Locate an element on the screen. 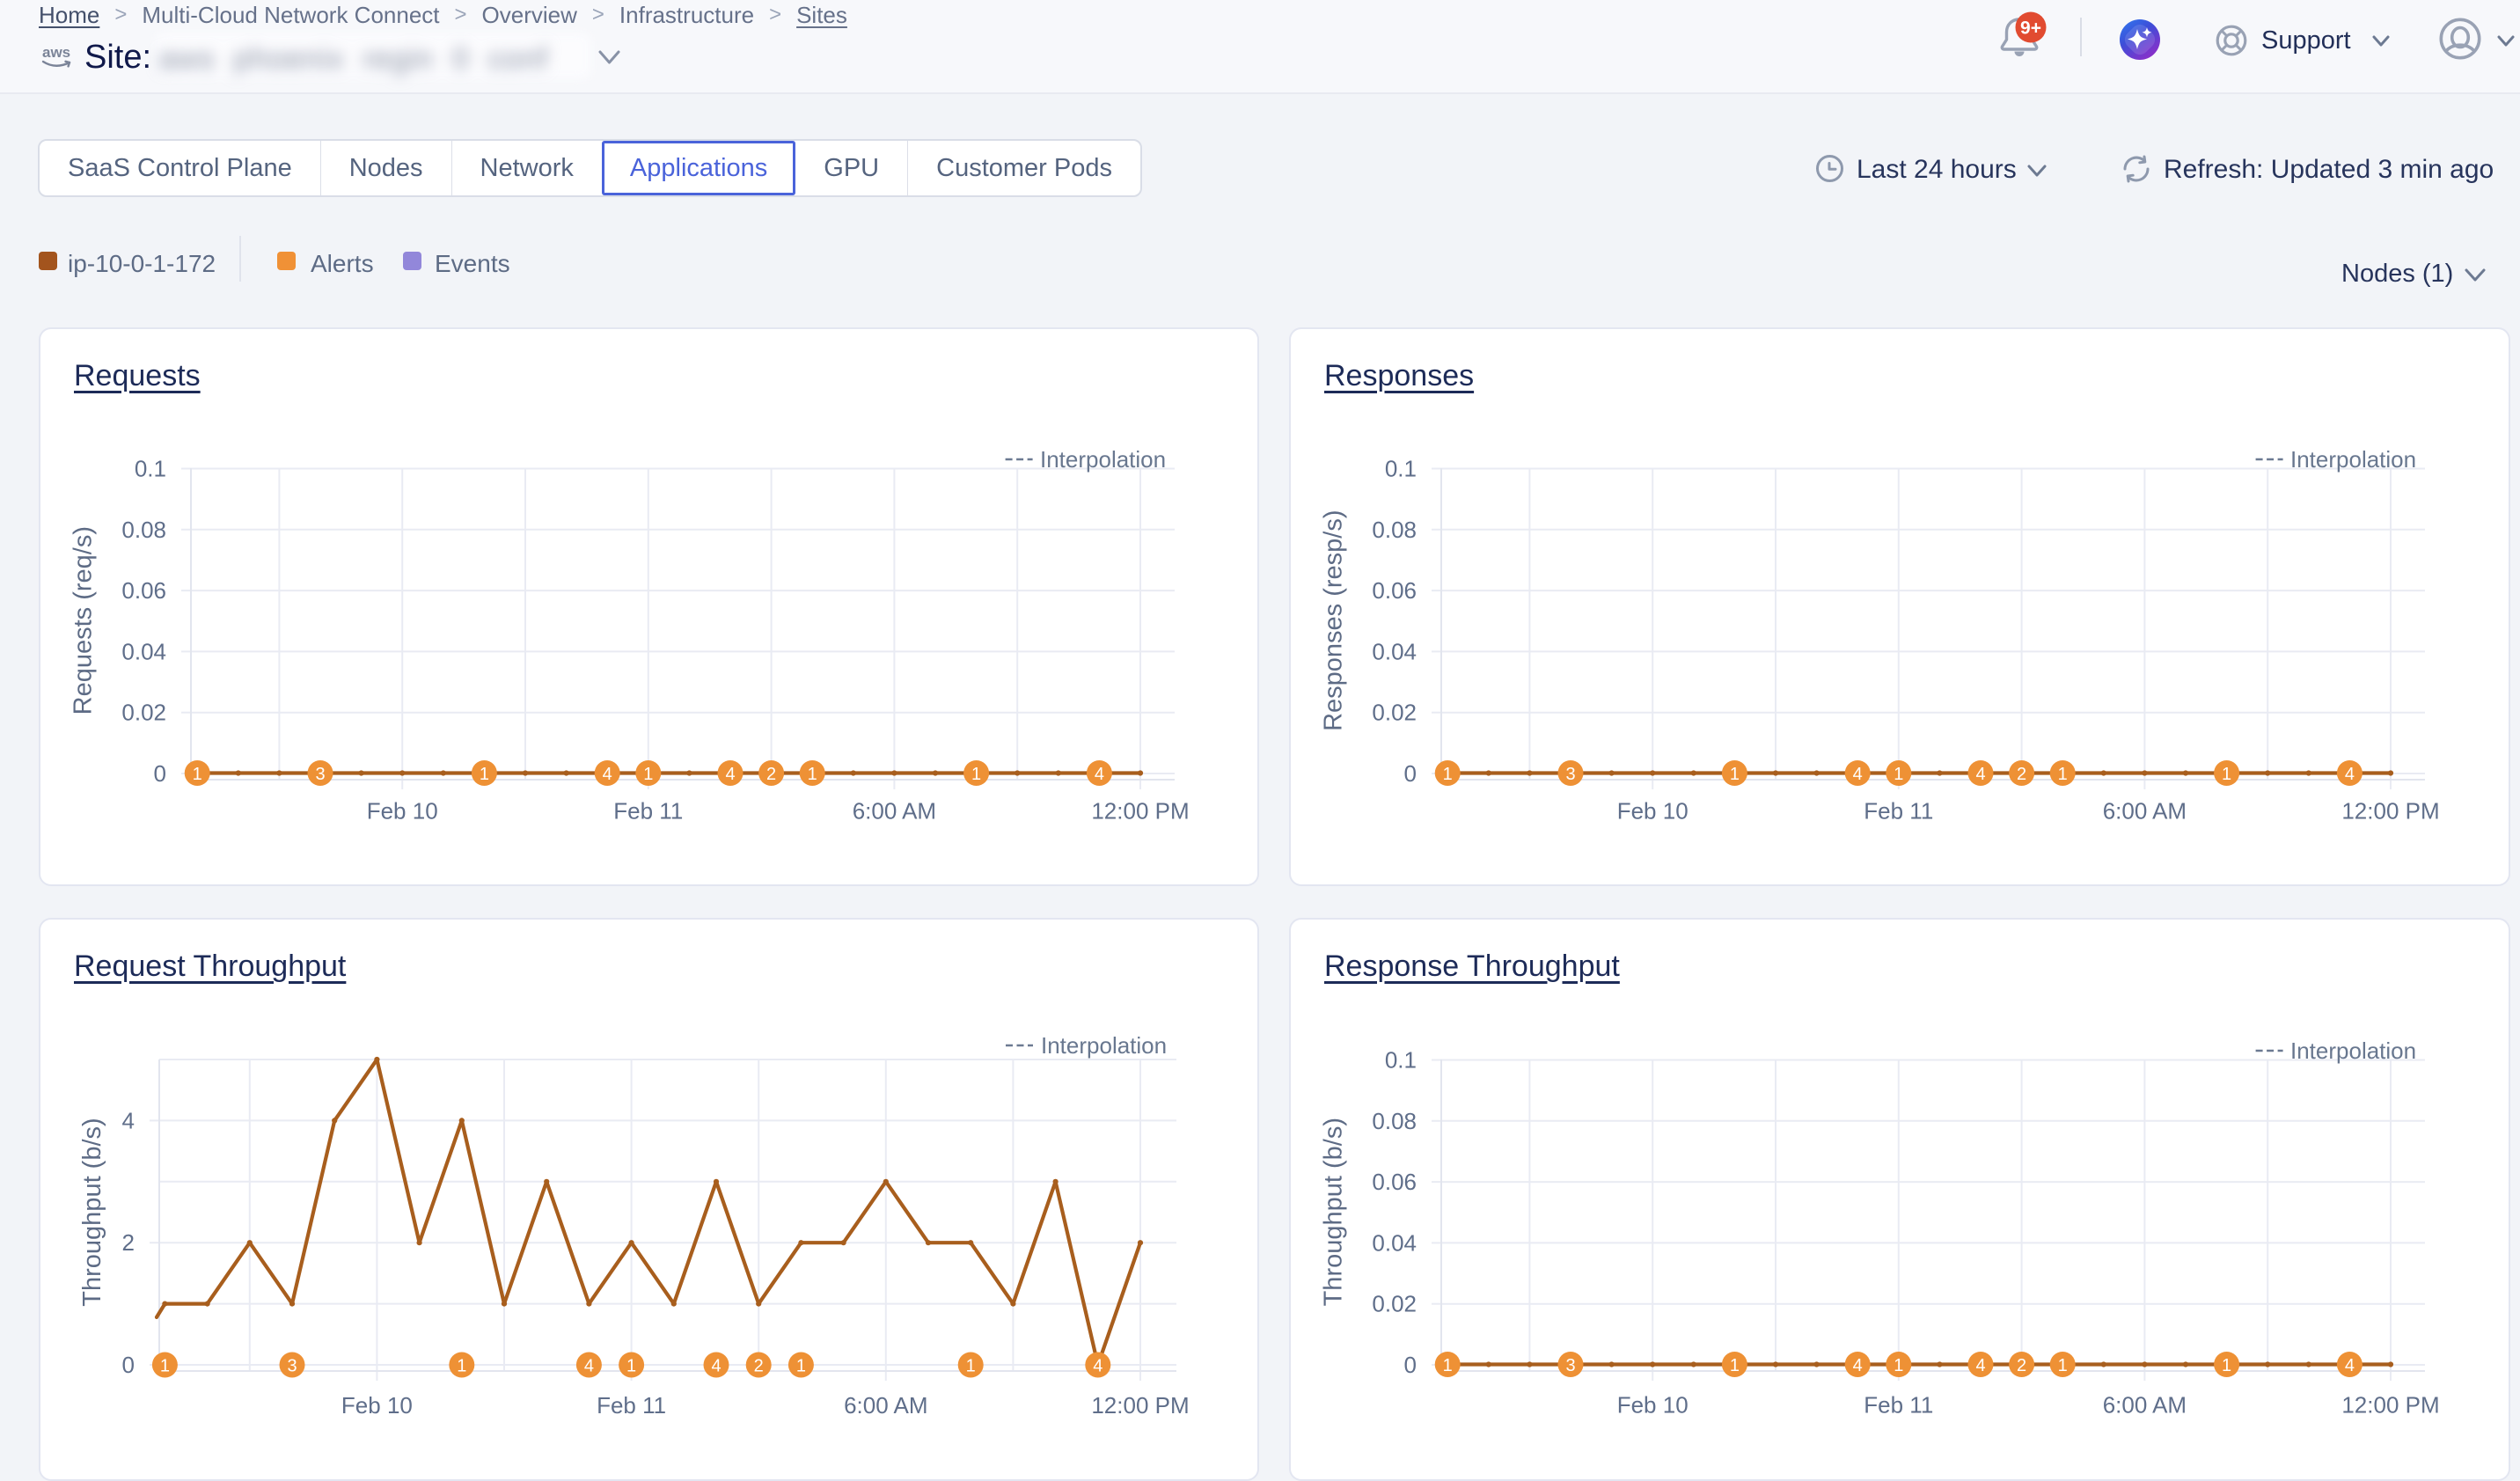  svg-text: aws is located at coordinates (56, 52).